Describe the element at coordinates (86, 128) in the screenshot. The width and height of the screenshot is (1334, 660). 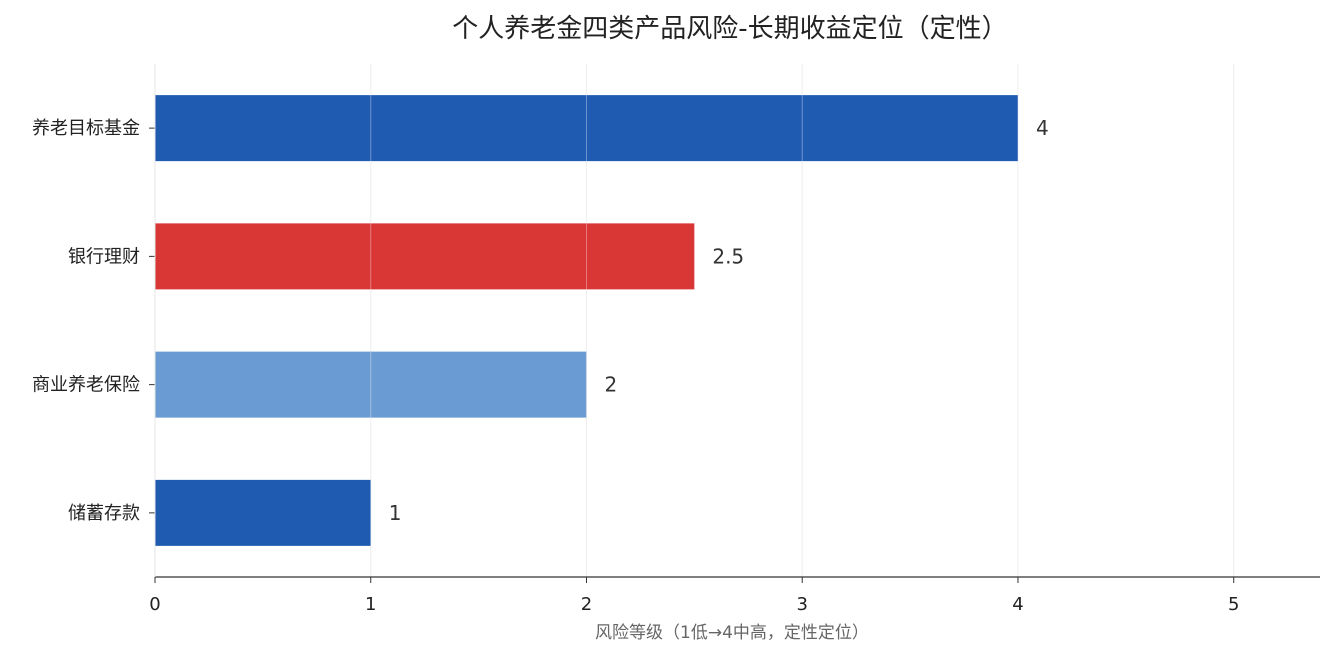
I see `y-tick-label-0: 养老目标基金` at that location.